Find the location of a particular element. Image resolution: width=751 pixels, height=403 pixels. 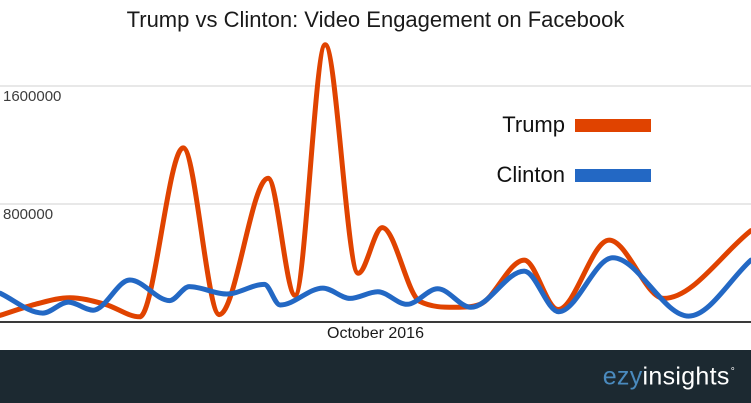

y-axis-tick-label-800000: 800000 is located at coordinates (28, 214).